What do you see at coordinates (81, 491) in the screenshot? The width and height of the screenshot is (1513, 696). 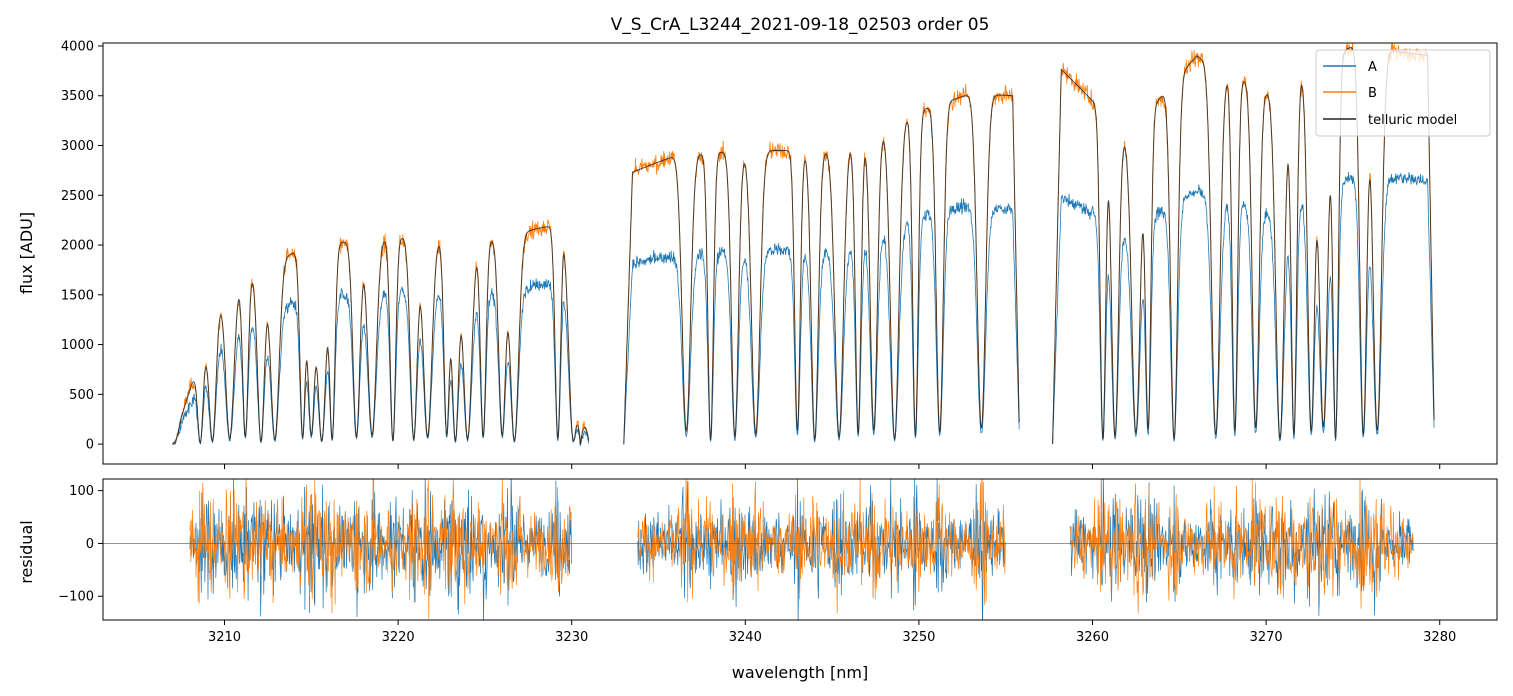 I see `residual-y-tick-label: 100` at bounding box center [81, 491].